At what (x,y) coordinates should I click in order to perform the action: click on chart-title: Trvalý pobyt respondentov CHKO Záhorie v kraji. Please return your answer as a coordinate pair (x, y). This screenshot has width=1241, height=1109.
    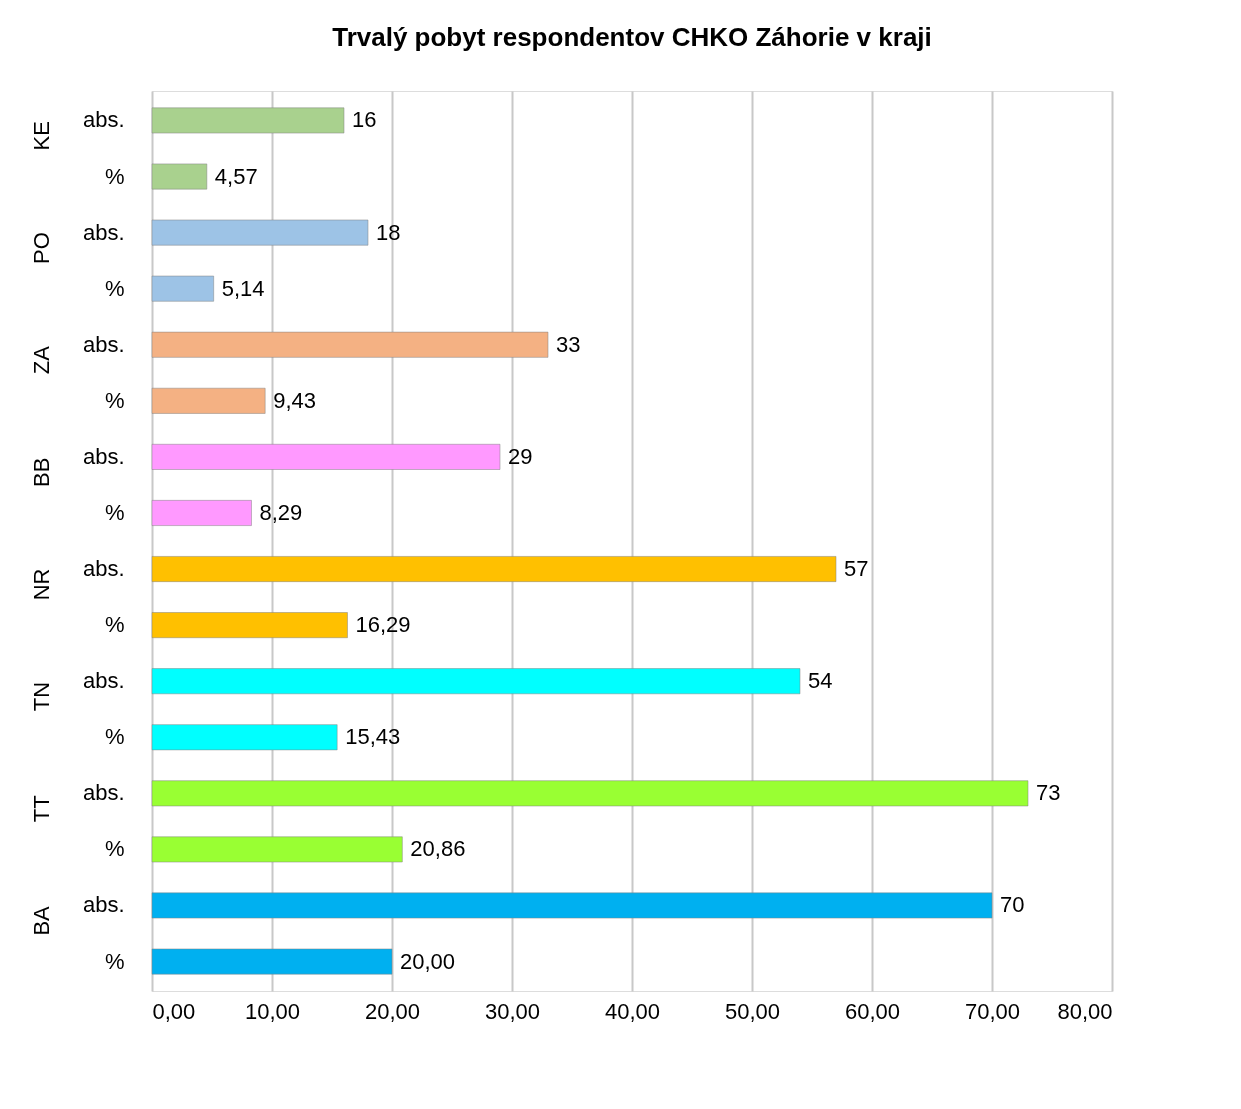
    Looking at the image, I should click on (632, 37).